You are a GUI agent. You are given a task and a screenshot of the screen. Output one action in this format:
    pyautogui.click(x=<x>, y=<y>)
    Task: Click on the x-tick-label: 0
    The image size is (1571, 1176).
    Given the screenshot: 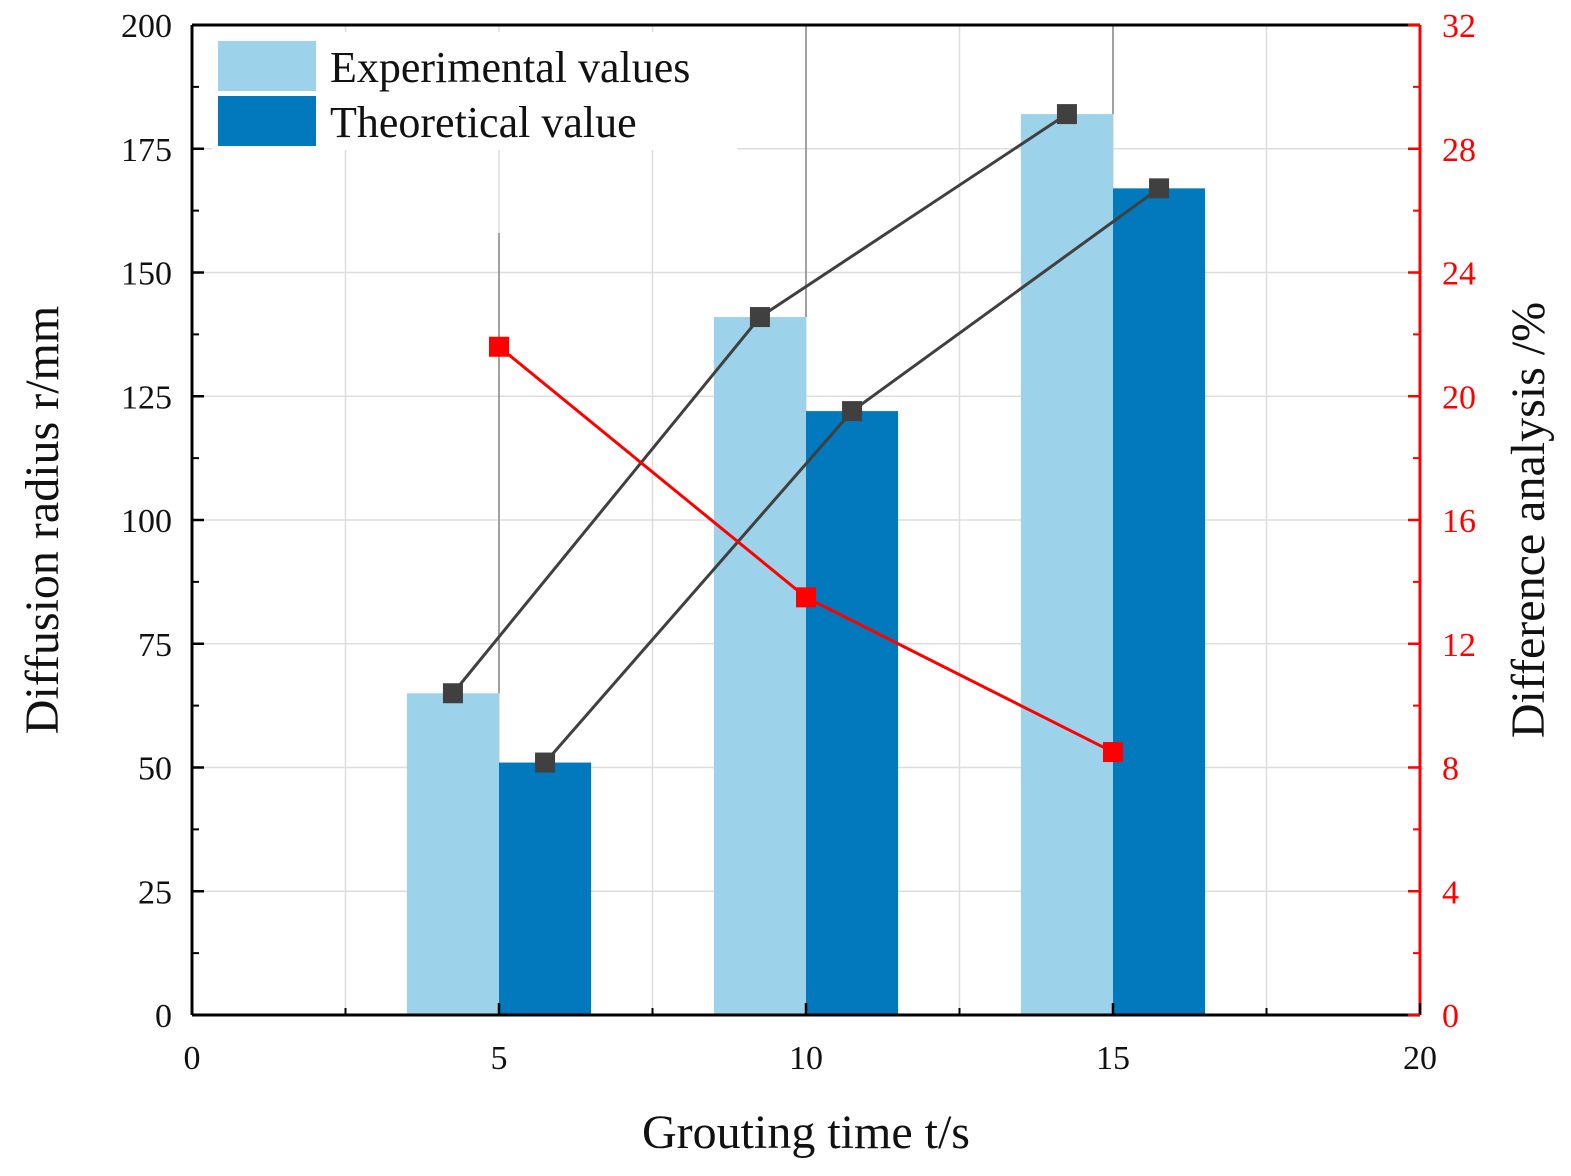 What is the action you would take?
    pyautogui.click(x=192, y=1058)
    